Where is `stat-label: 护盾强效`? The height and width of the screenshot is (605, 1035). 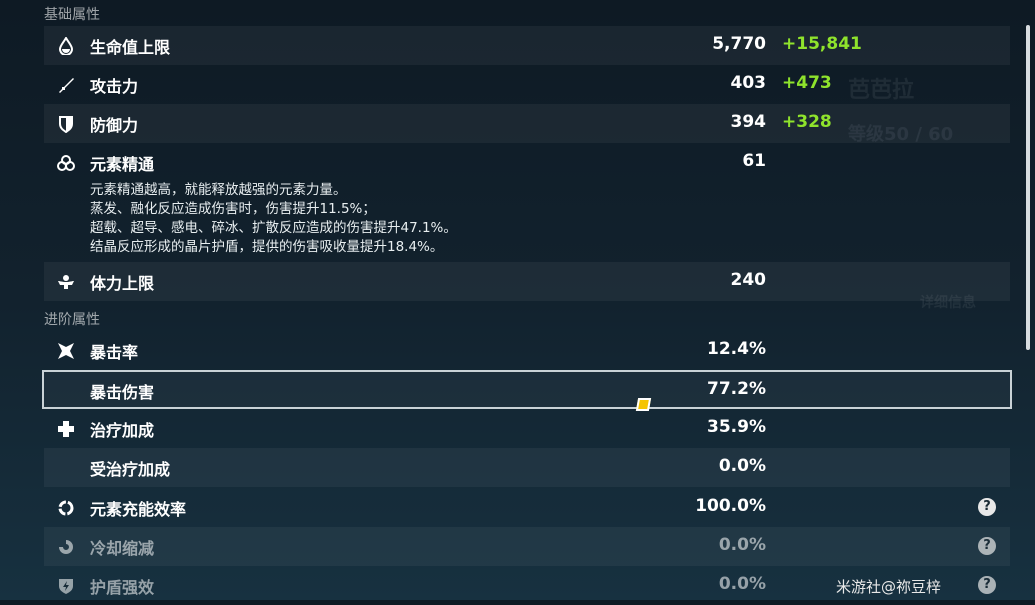 stat-label: 护盾强效 is located at coordinates (122, 587).